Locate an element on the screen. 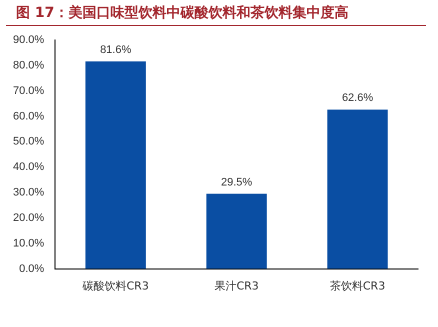 The image size is (438, 327). y-tick-label: 0.0% is located at coordinates (31, 268).